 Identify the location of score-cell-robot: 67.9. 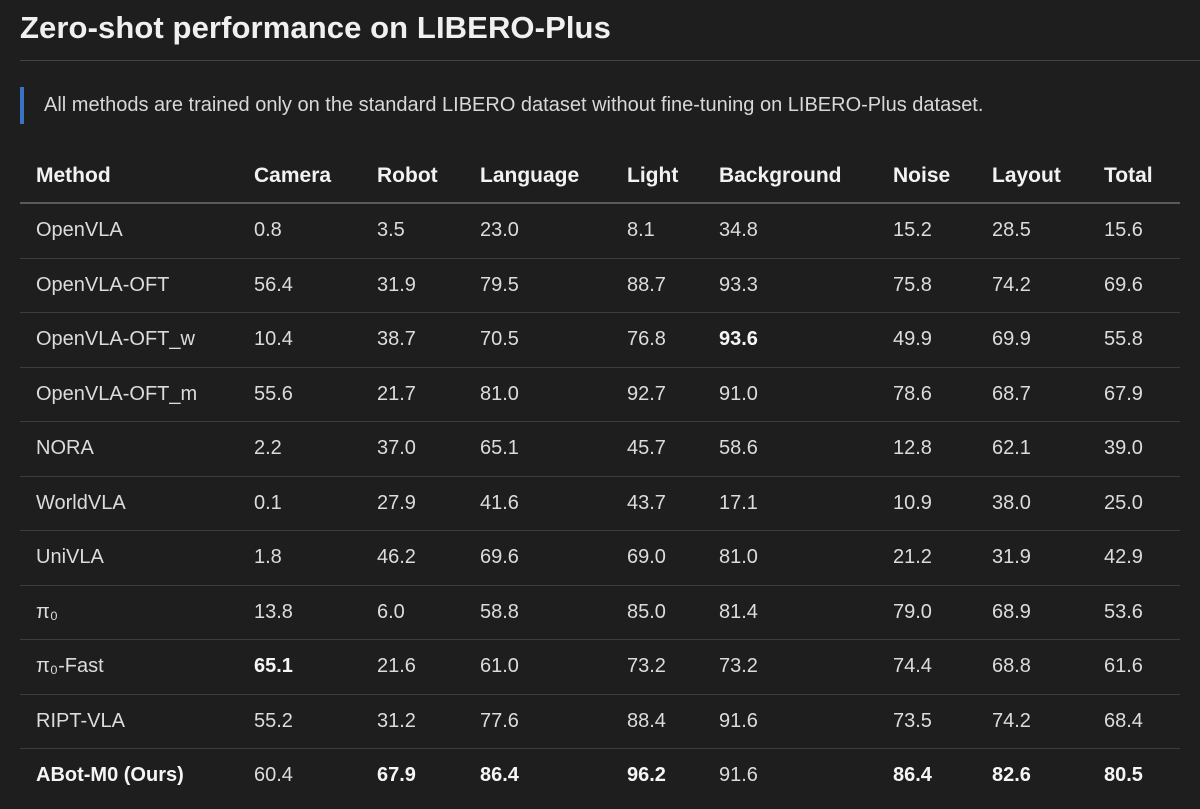
(396, 775).